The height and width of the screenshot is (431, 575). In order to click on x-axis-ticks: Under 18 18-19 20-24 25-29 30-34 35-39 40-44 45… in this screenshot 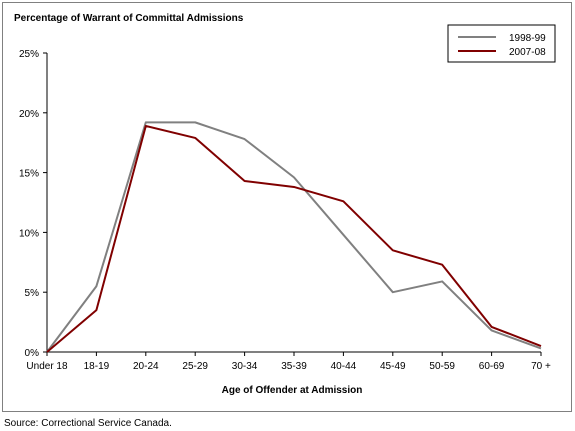, I will do `click(288, 362)`.